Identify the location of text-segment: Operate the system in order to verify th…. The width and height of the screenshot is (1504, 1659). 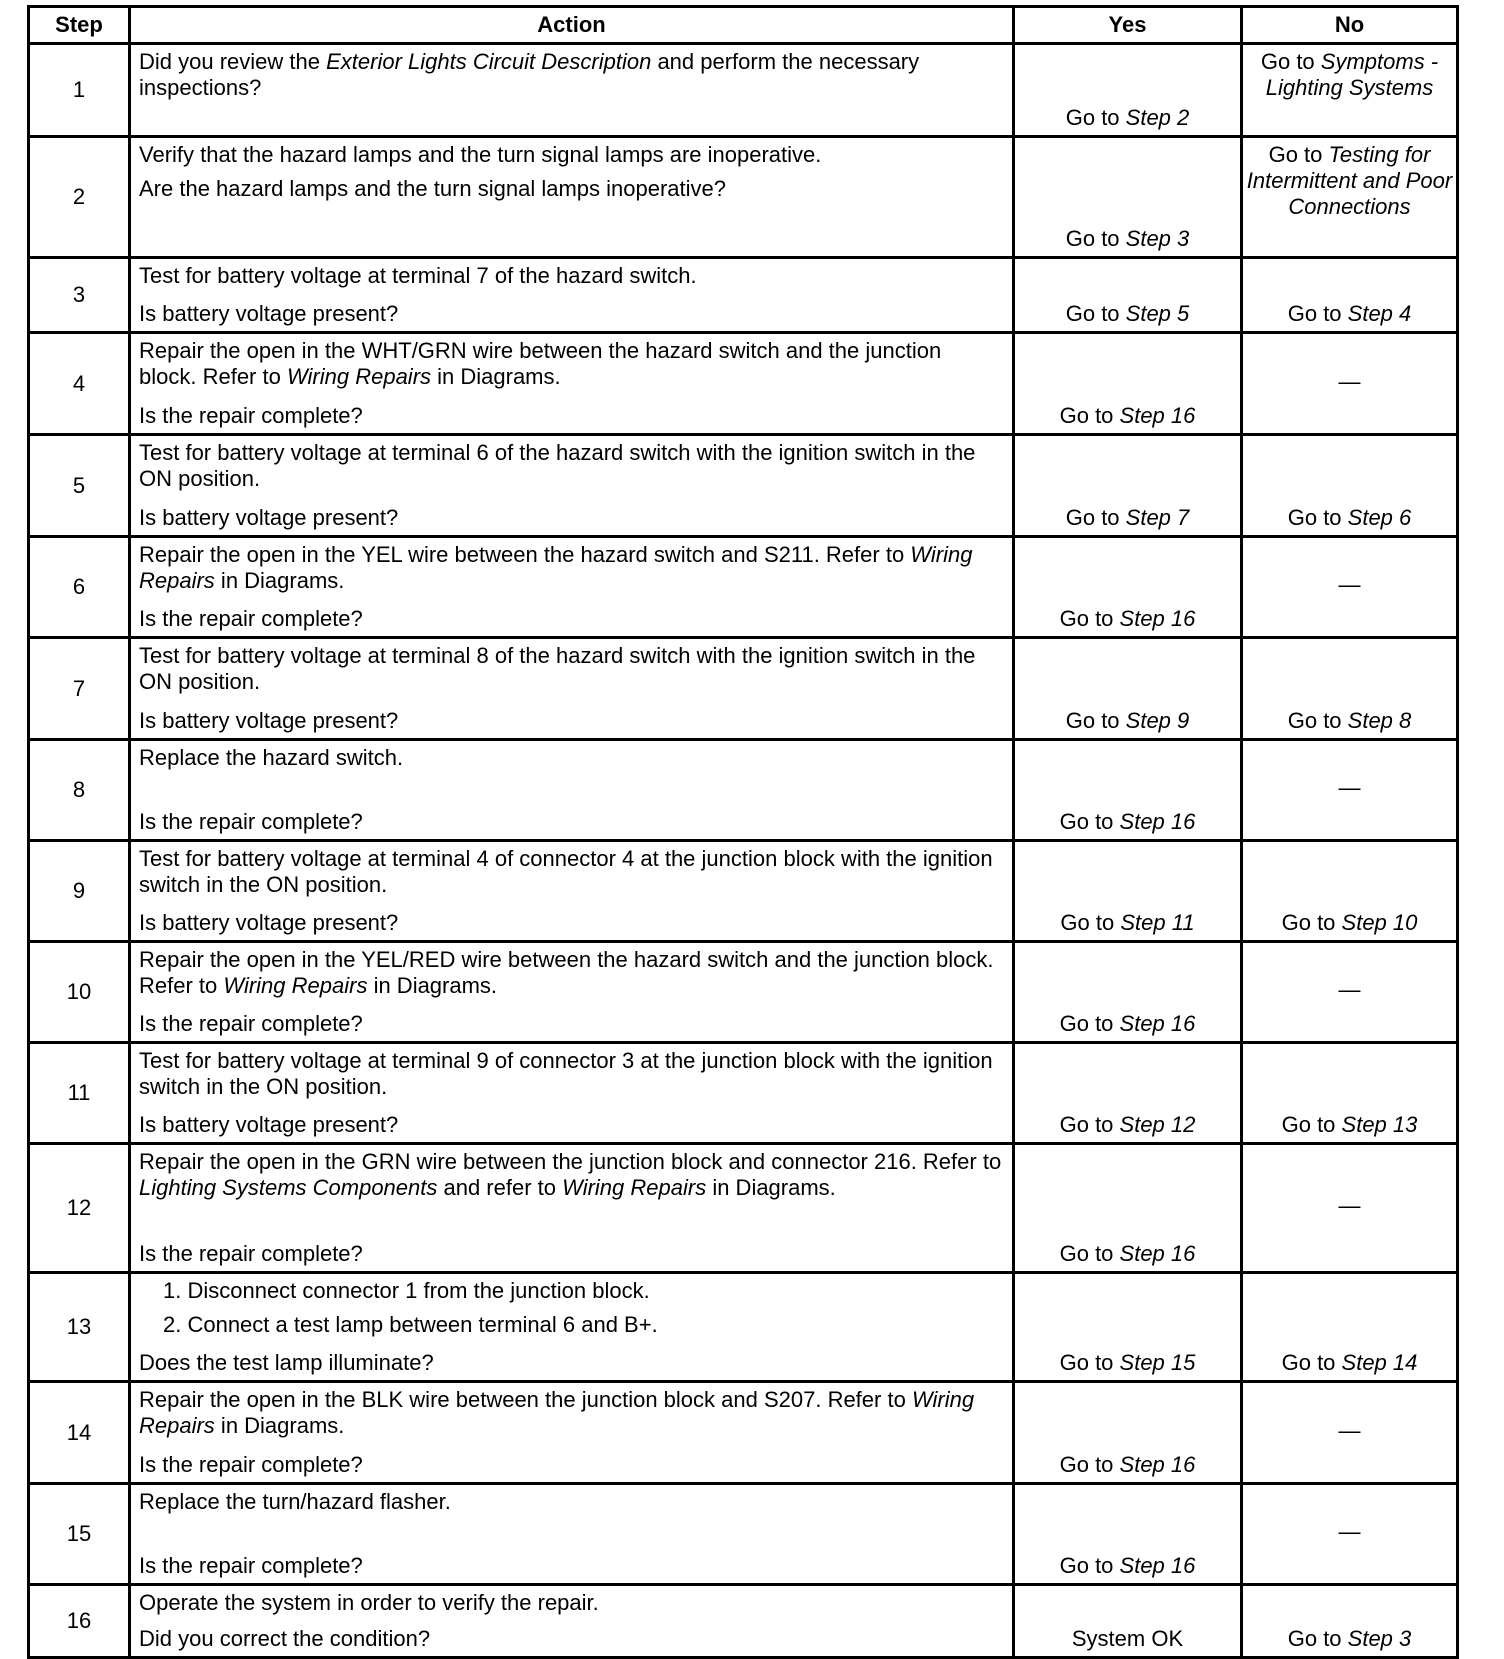
(369, 1602).